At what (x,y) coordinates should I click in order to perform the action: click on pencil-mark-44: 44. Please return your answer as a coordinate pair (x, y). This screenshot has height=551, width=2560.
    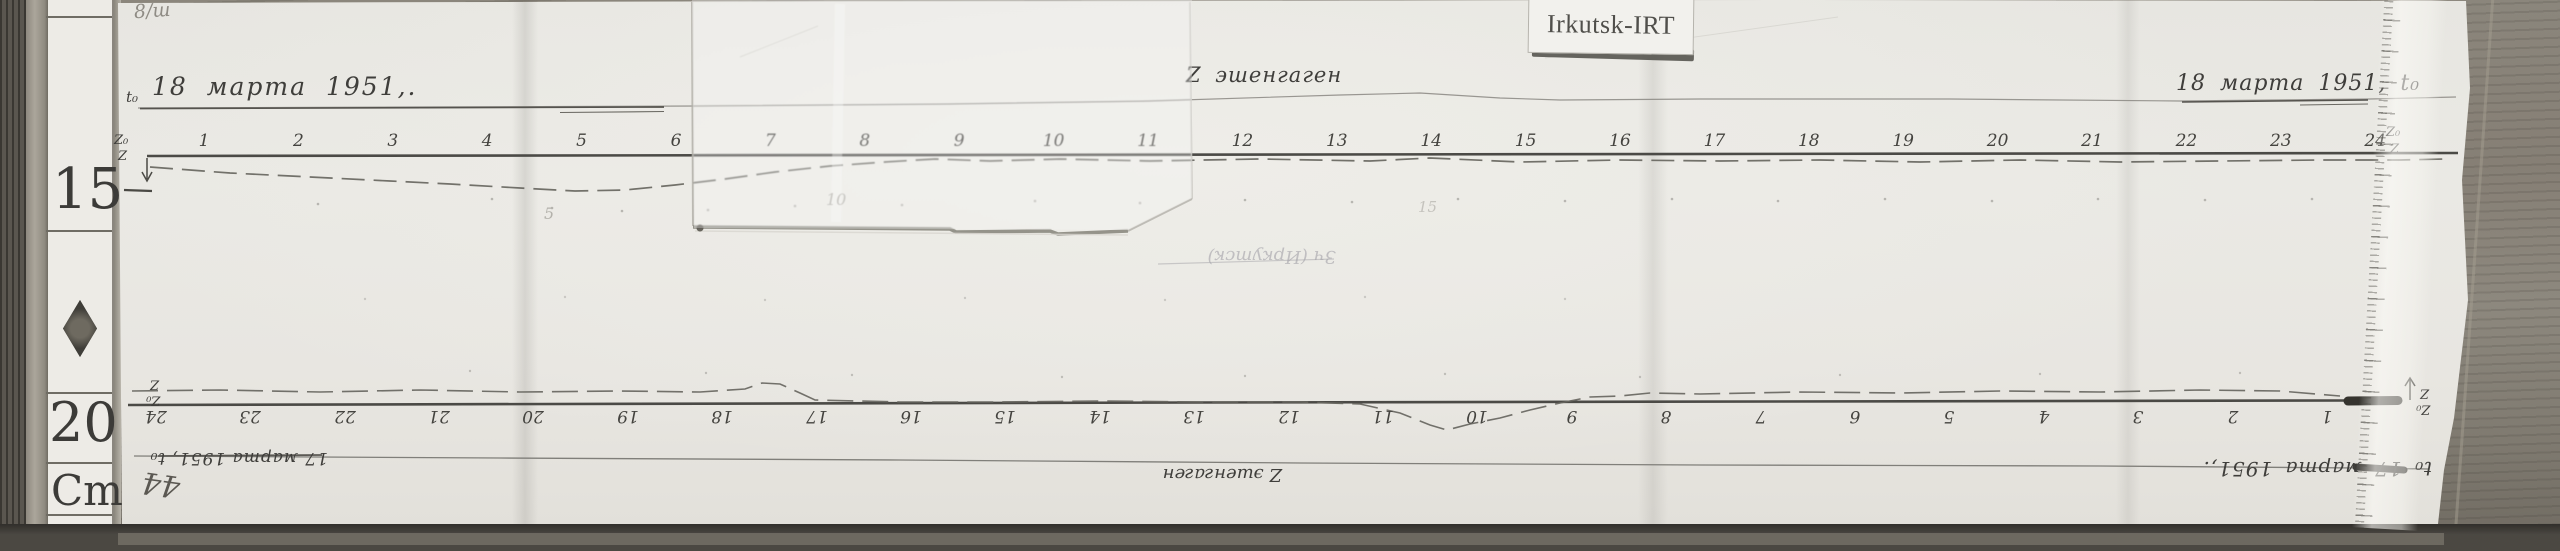
    Looking at the image, I should click on (161, 484).